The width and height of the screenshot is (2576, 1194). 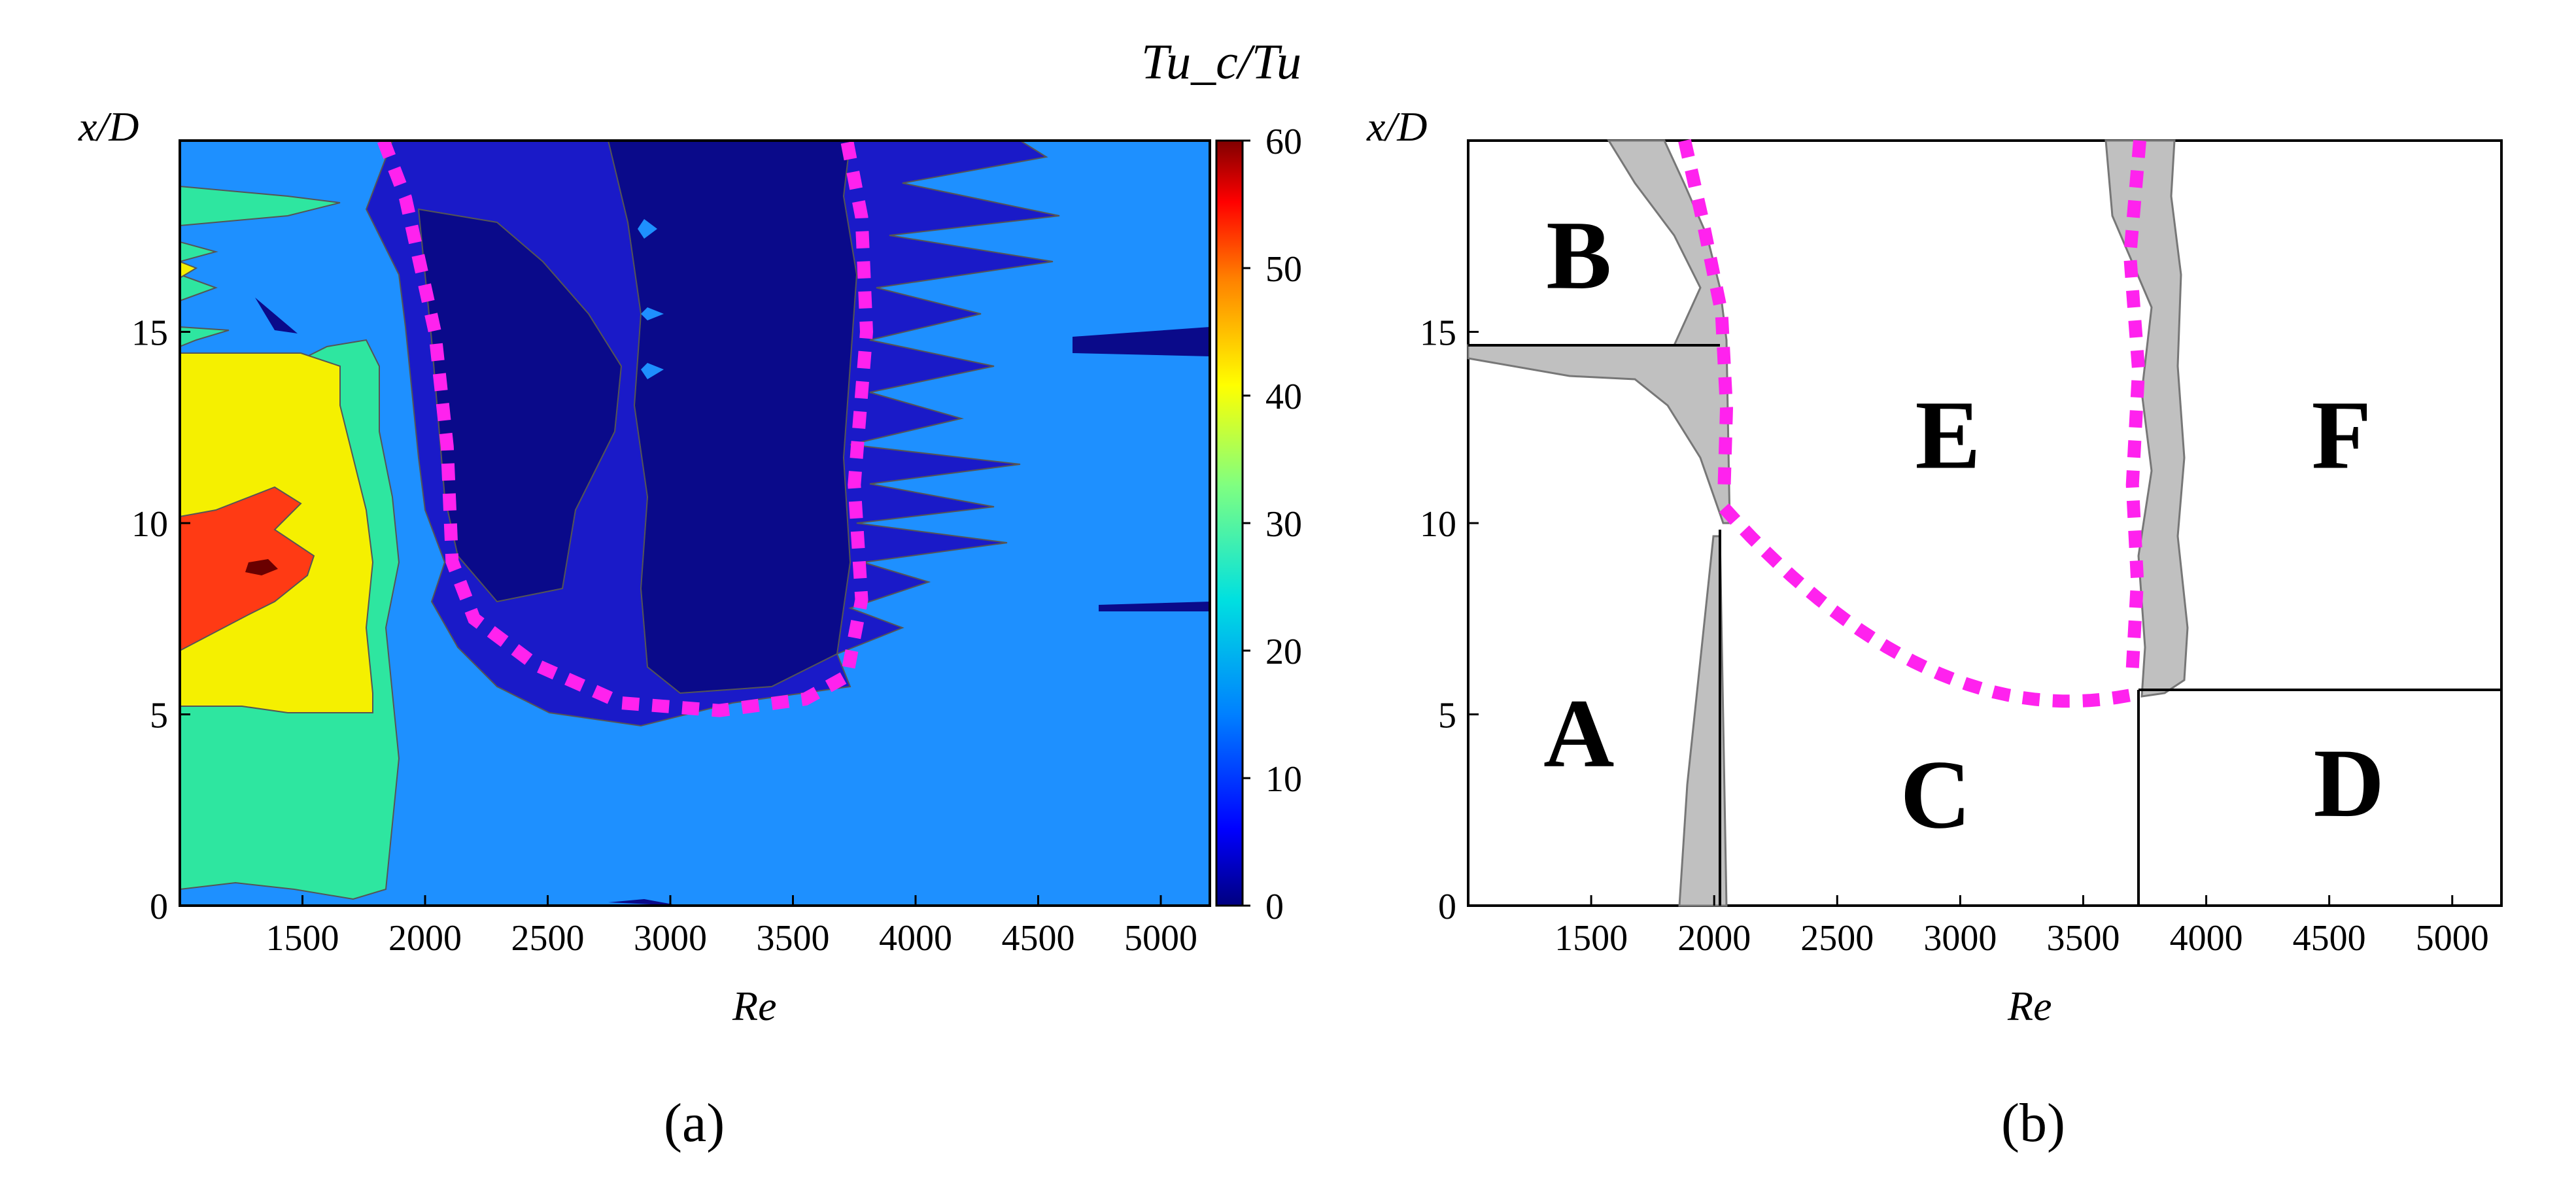 What do you see at coordinates (1283, 779) in the screenshot?
I see `colorbar-tick-label: 10` at bounding box center [1283, 779].